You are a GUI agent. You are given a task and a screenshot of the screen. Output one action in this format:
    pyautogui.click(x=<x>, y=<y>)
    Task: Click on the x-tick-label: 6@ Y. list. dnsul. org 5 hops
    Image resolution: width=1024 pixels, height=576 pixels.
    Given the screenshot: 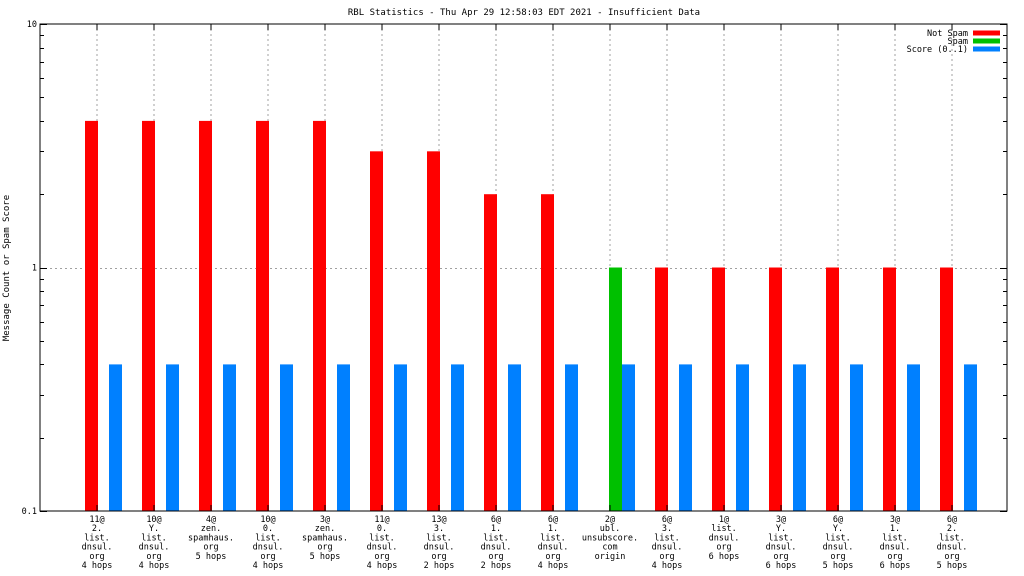 What is the action you would take?
    pyautogui.click(x=838, y=543)
    